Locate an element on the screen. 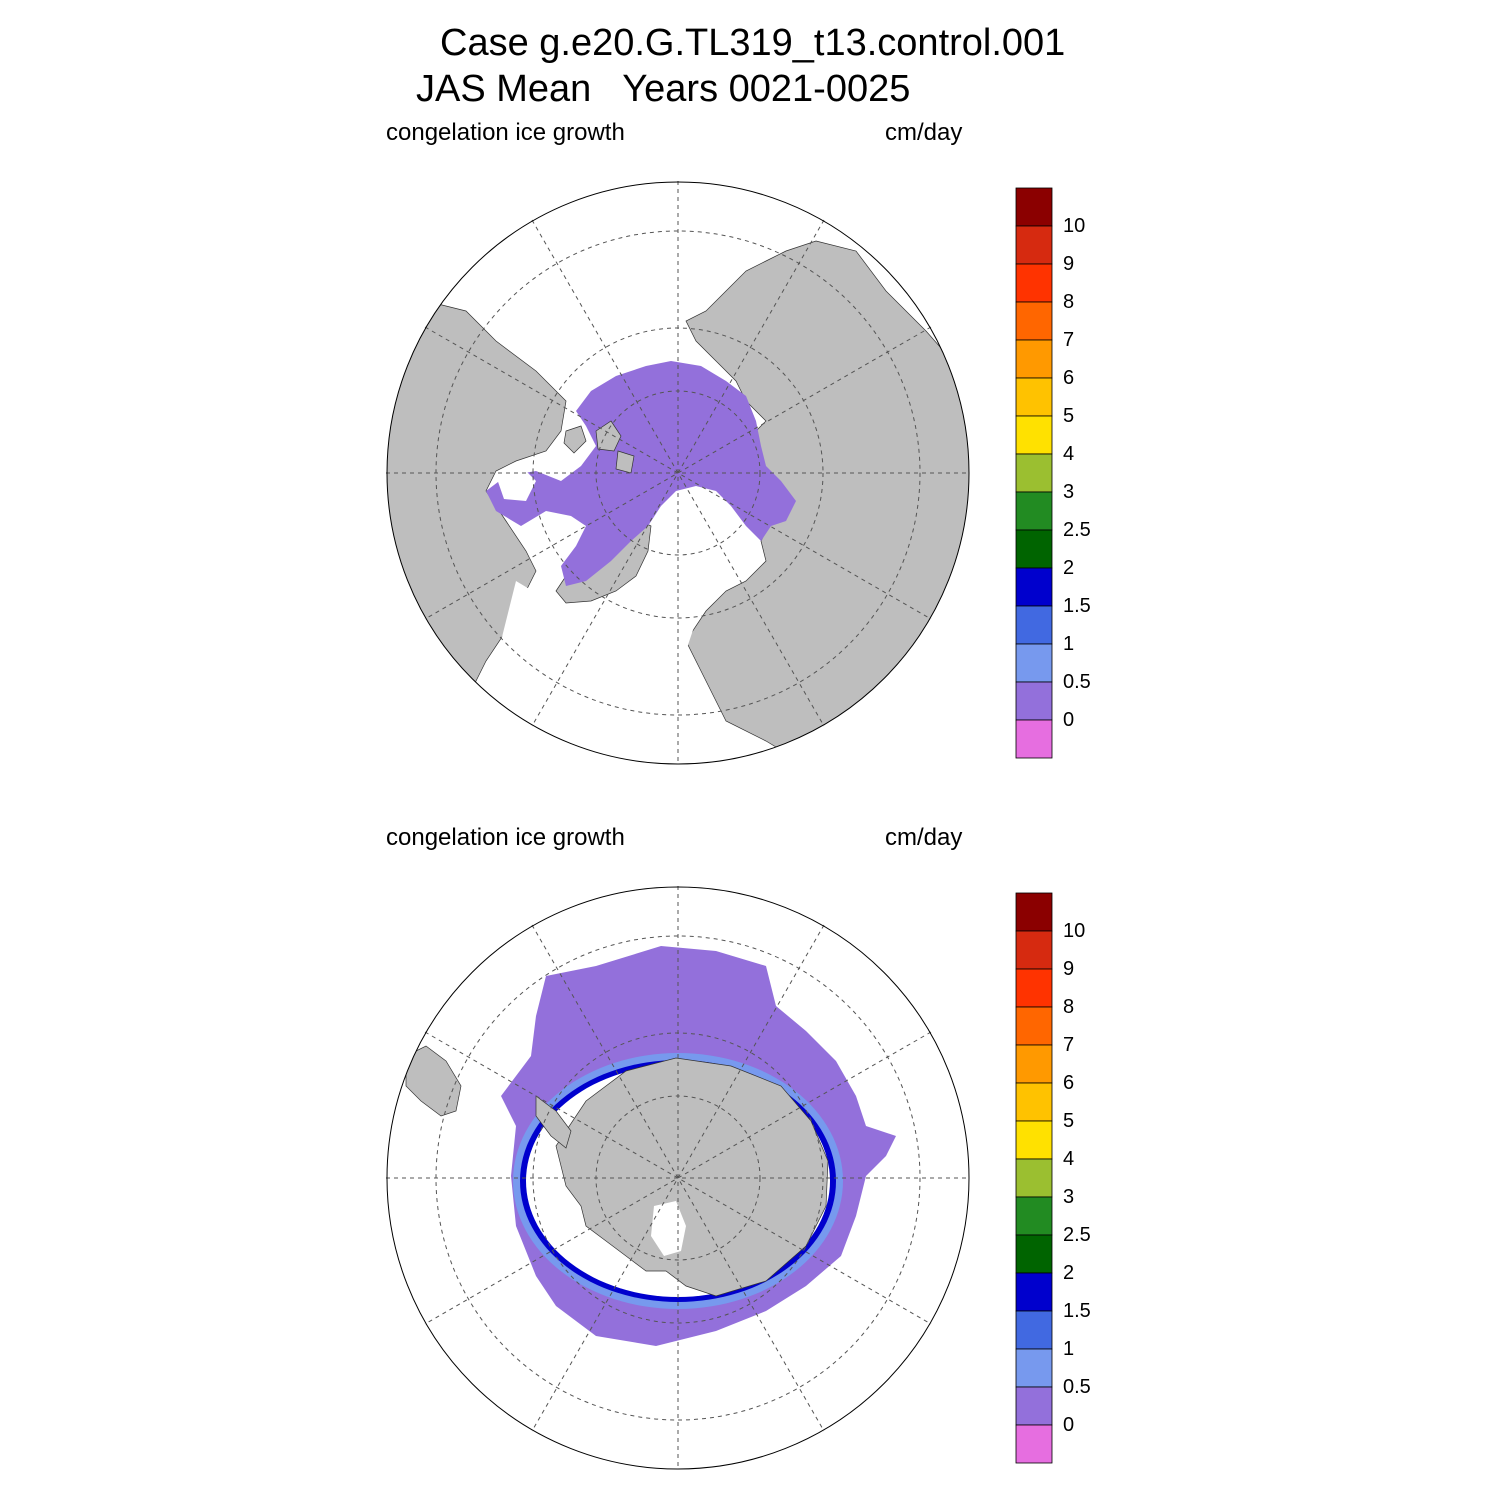 The image size is (1500, 1500). title-line-2: JAS Mean Years 0021-0025 is located at coordinates (663, 89).